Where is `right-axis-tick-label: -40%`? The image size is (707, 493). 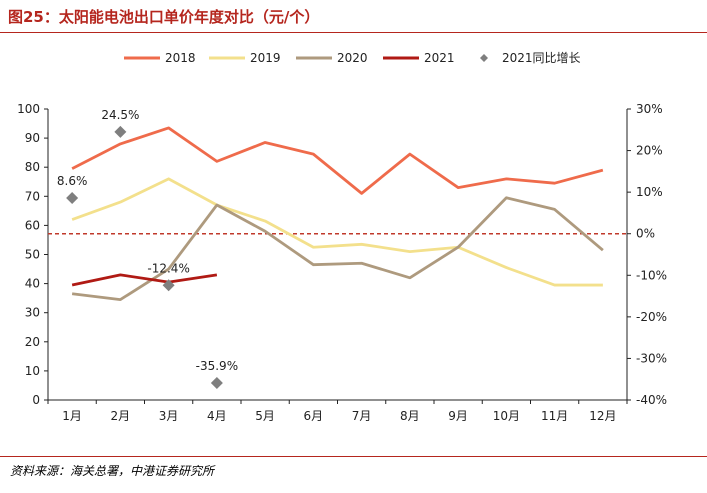 right-axis-tick-label: -40% is located at coordinates (651, 400).